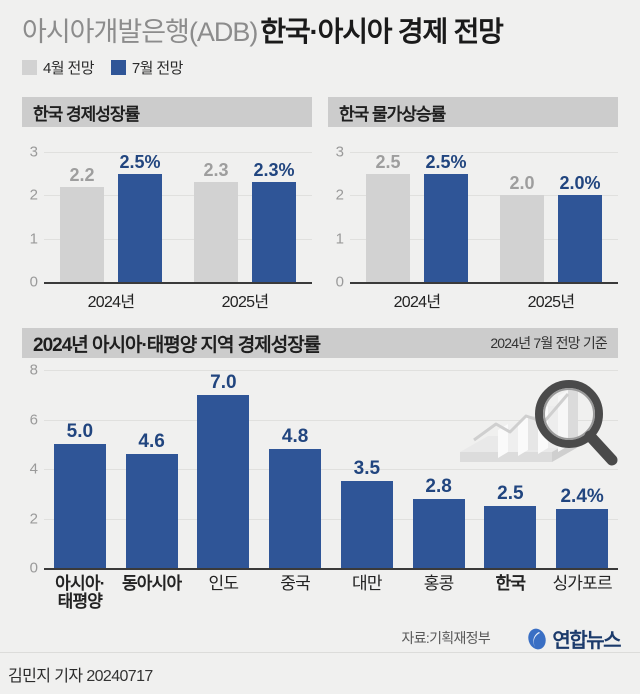 This screenshot has height=694, width=640. I want to click on bar-july: 2.4%, so click(582, 527).